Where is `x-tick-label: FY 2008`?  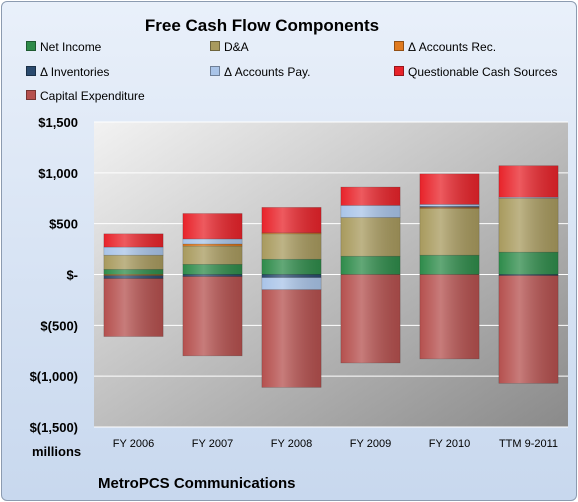 x-tick-label: FY 2008 is located at coordinates (291, 444).